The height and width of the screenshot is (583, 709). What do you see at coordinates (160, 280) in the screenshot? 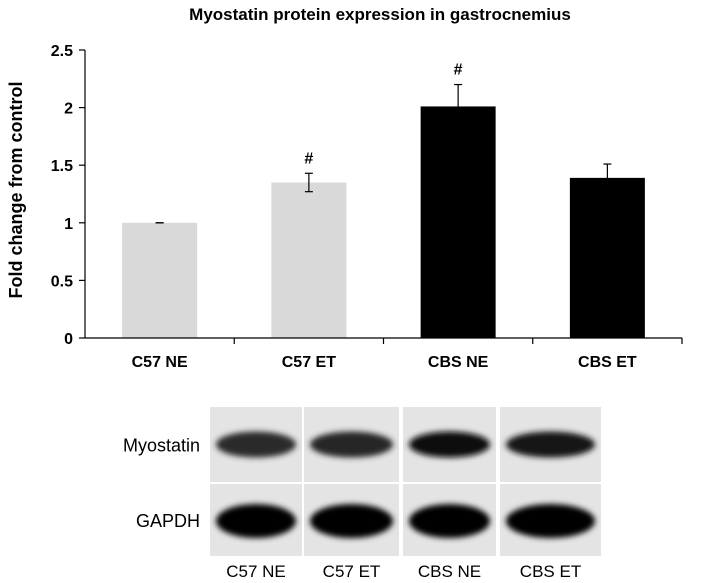
I see `bar-c57-ne` at bounding box center [160, 280].